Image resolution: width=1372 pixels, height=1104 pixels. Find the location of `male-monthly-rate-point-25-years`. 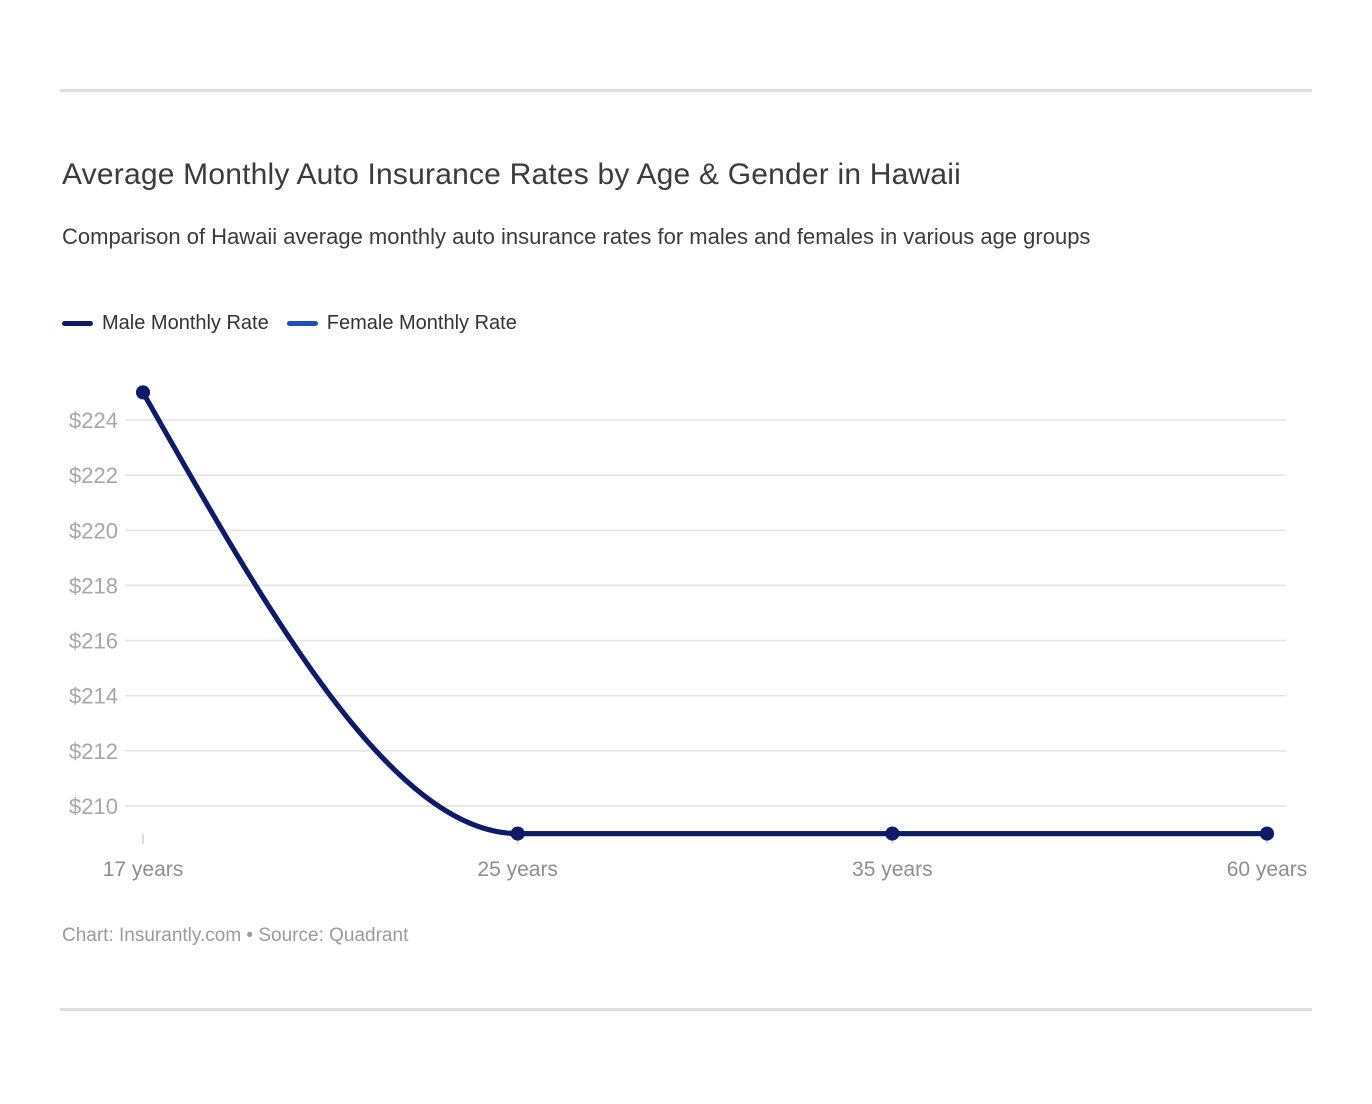

male-monthly-rate-point-25-years is located at coordinates (517, 833).